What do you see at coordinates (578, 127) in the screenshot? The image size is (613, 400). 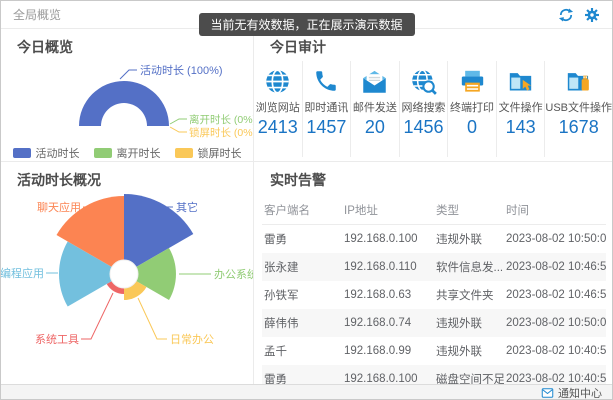 I see `audit-stat-value: 1678` at bounding box center [578, 127].